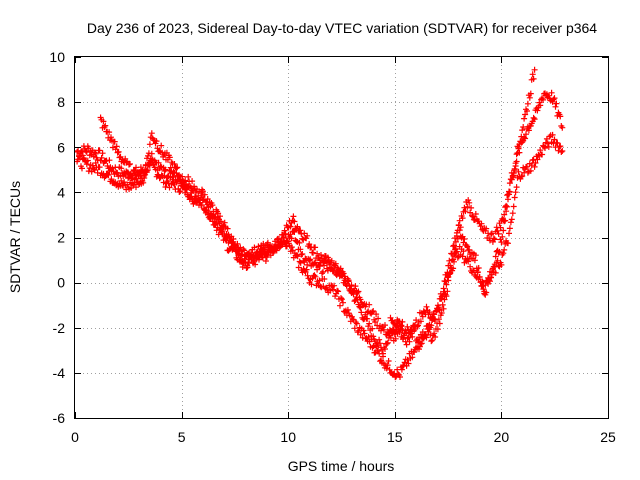 This screenshot has height=480, width=640. Describe the element at coordinates (59, 373) in the screenshot. I see `y-tick-label: -4` at that location.